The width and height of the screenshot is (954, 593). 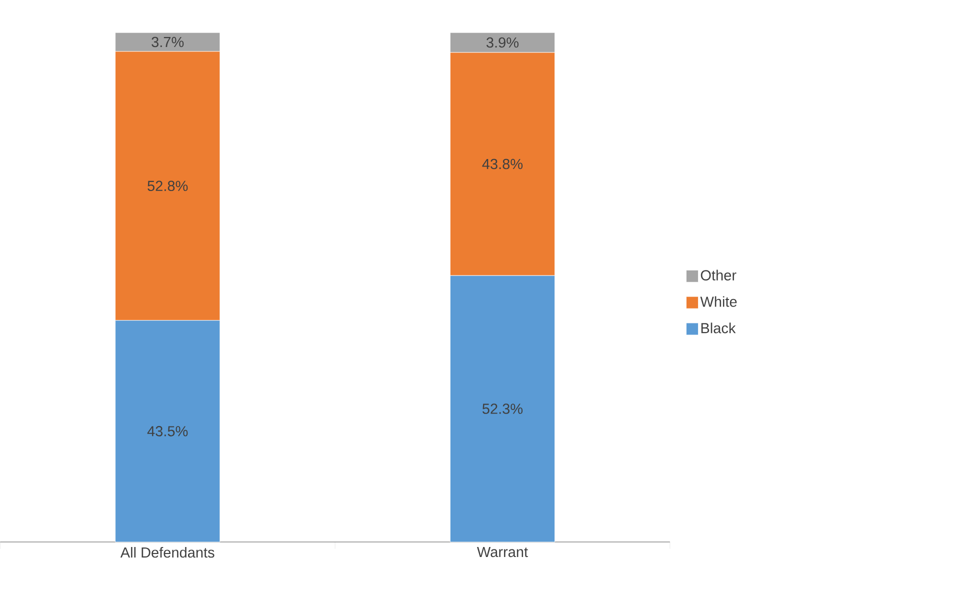 What do you see at coordinates (167, 552) in the screenshot?
I see `x-tick-label: All Defendants` at bounding box center [167, 552].